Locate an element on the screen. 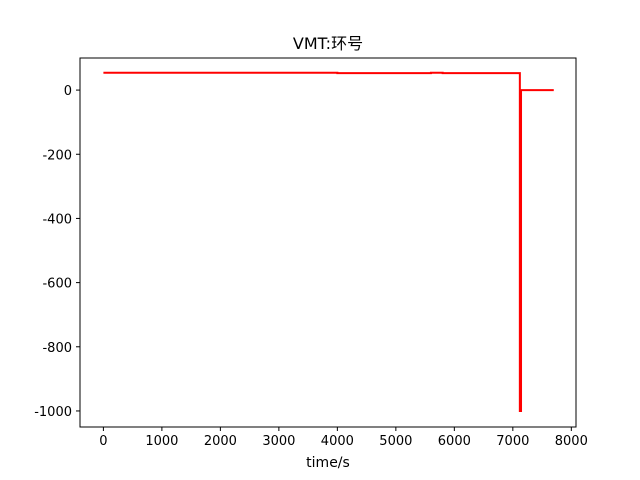  y-tick-label: -600 is located at coordinates (57, 284).